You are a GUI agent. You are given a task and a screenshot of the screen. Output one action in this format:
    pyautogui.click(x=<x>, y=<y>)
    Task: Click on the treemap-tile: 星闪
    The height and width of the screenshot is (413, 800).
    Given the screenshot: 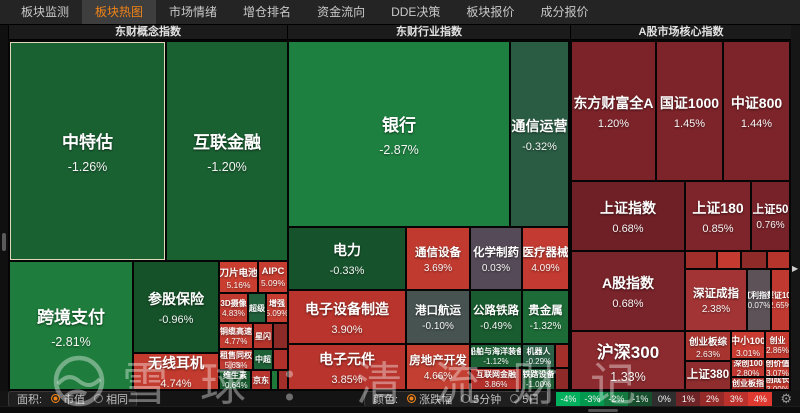 What is the action you would take?
    pyautogui.click(x=263, y=336)
    